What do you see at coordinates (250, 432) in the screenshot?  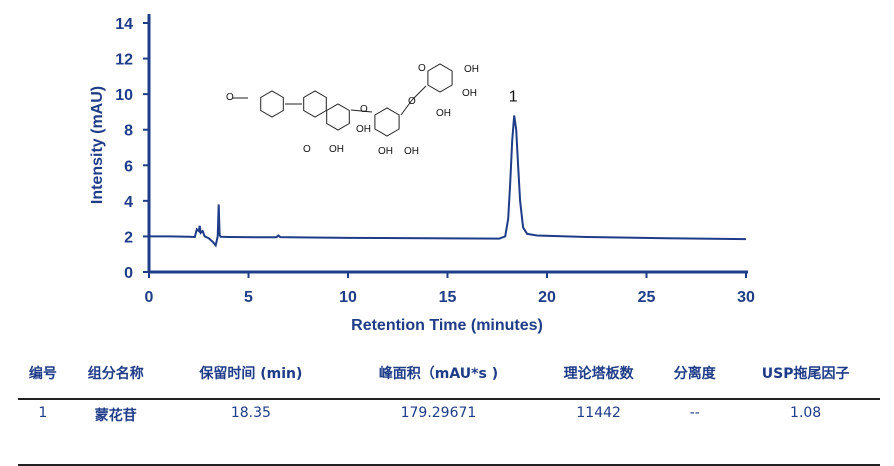 I see `table-cell: 18.35` at bounding box center [250, 432].